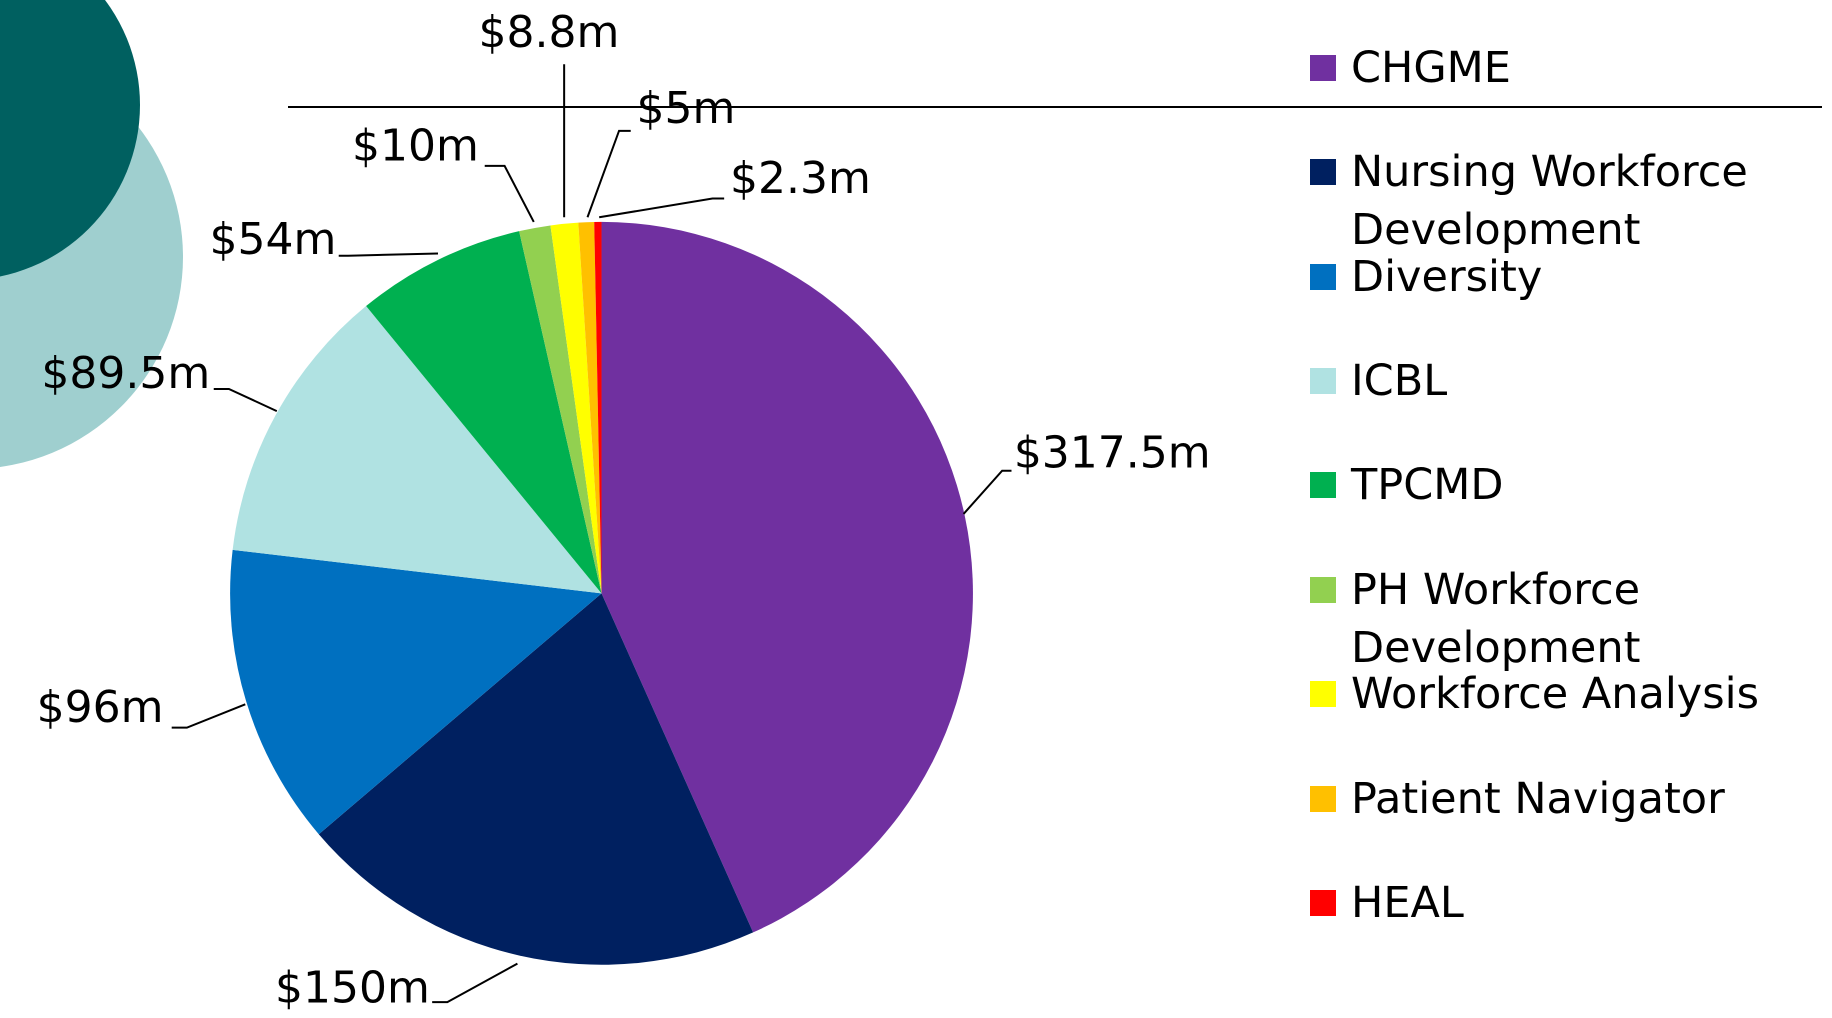 The image size is (1832, 1018). Describe the element at coordinates (415, 145) in the screenshot. I see `data-label: $10m` at that location.